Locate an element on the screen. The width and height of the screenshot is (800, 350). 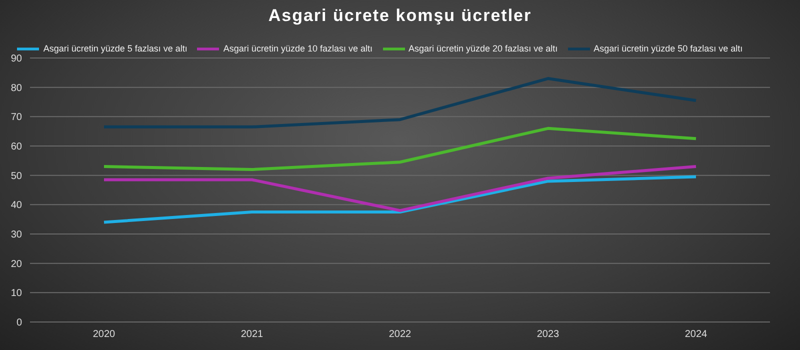
y-tick-label: 40 is located at coordinates (16, 206).